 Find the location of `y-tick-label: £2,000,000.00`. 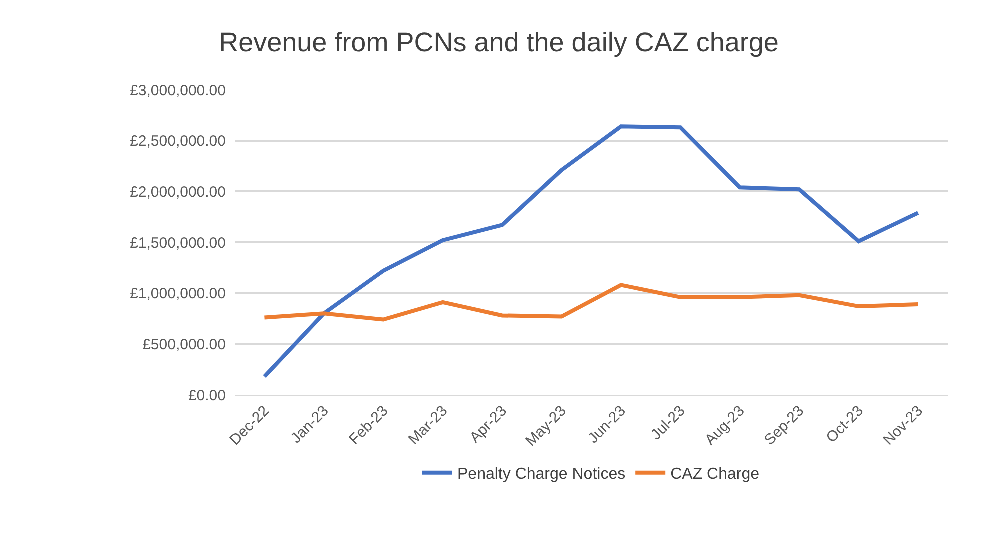

y-tick-label: £2,000,000.00 is located at coordinates (178, 192).